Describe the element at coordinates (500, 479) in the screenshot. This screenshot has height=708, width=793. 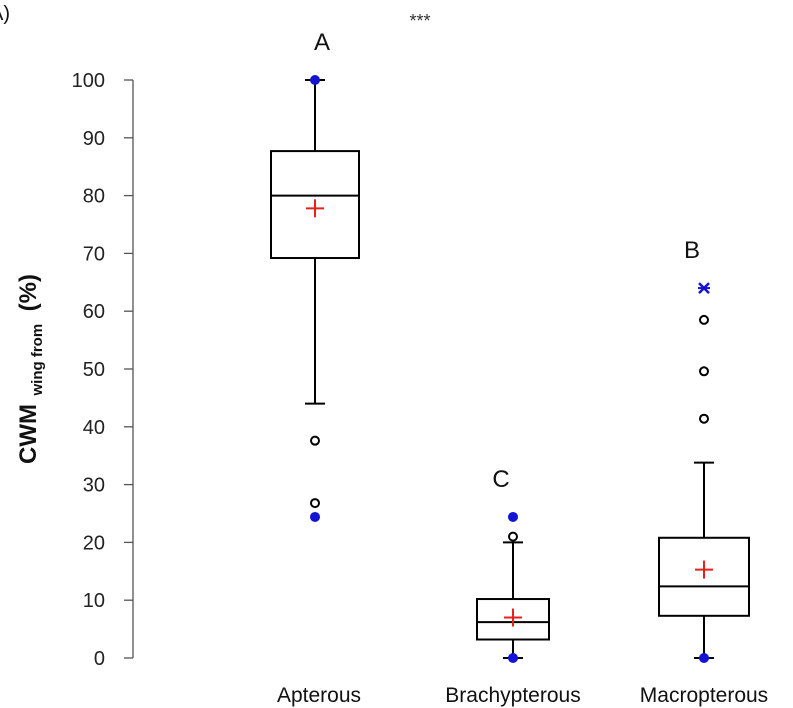
I see `group-letter: C` at that location.